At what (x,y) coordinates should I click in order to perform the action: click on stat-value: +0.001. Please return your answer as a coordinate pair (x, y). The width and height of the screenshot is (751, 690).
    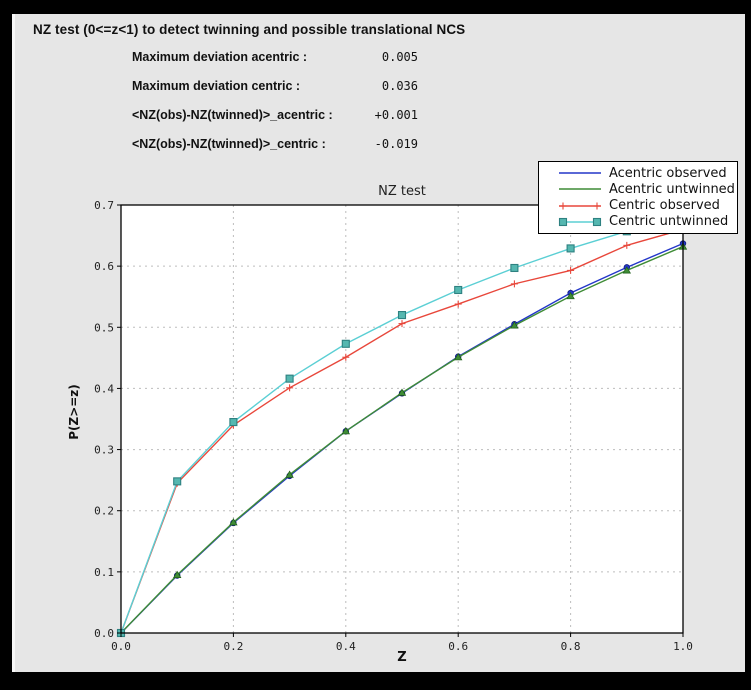
    Looking at the image, I should click on (396, 115).